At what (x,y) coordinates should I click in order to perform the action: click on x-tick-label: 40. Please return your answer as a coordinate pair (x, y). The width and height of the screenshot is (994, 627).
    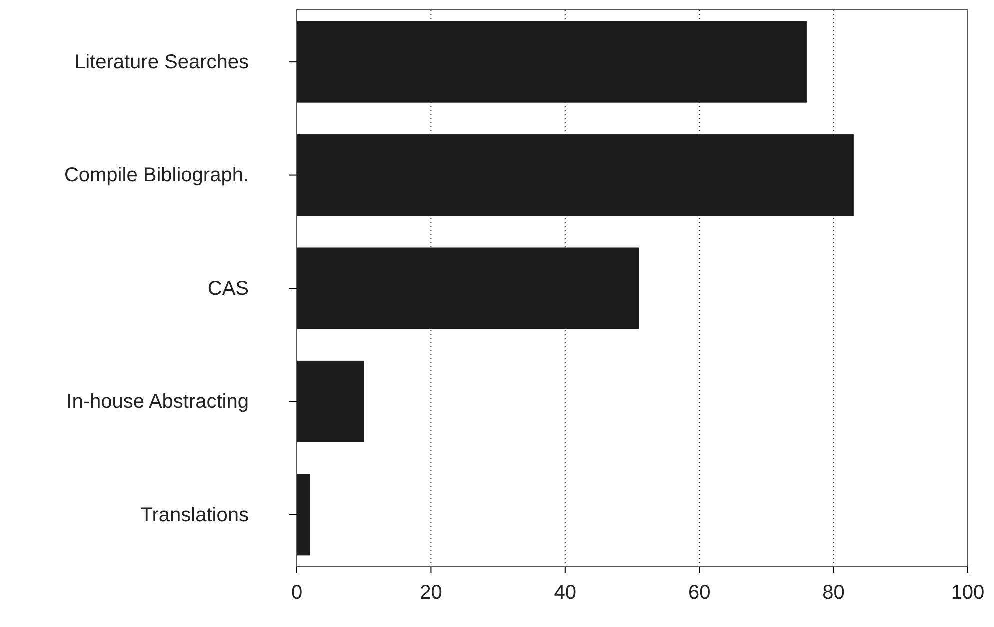
    Looking at the image, I should click on (565, 593).